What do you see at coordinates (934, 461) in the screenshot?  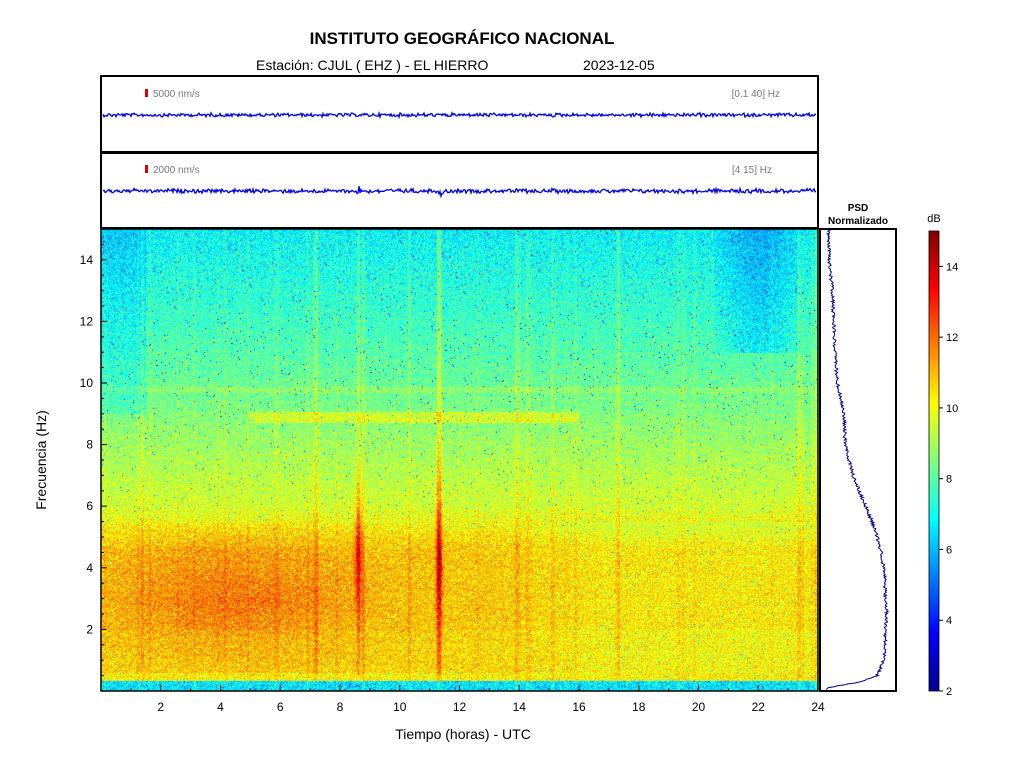 I see `colorbar-gradient` at bounding box center [934, 461].